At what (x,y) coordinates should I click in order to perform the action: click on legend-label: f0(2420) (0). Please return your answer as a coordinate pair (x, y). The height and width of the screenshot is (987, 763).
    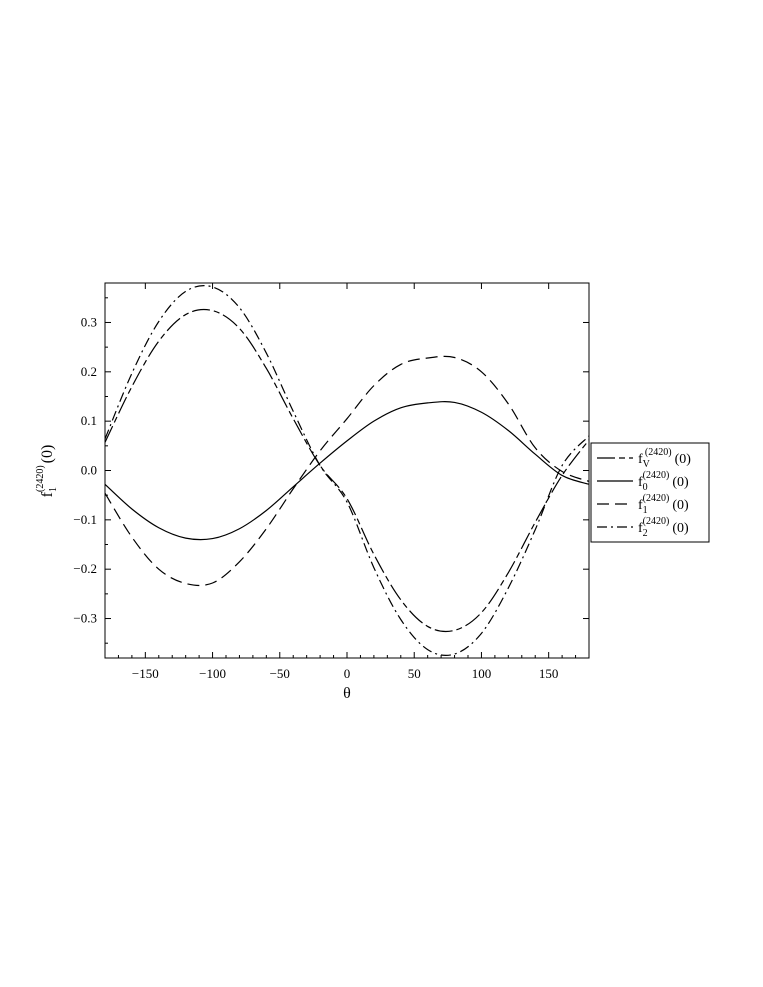
    Looking at the image, I should click on (663, 481).